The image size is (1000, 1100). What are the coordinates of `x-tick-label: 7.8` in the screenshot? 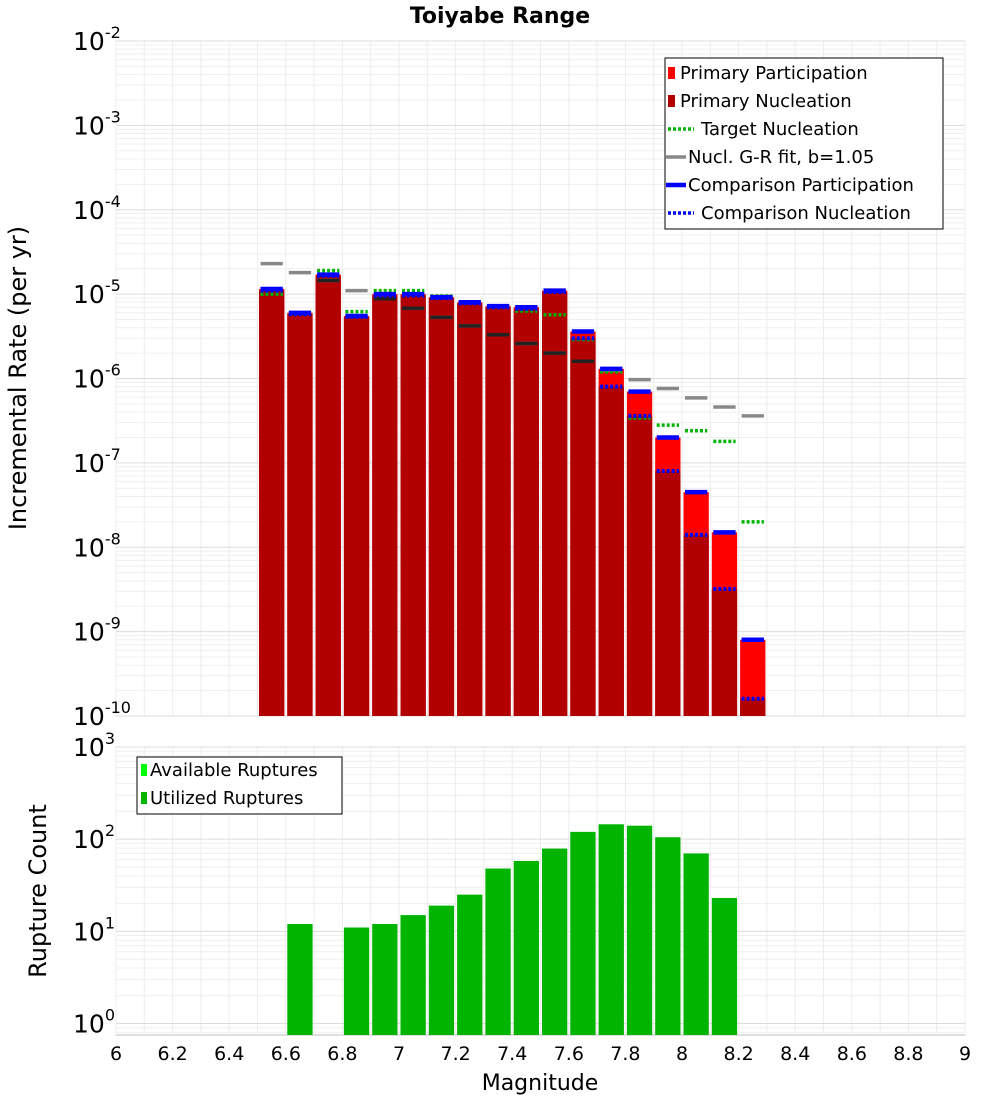 It's located at (625, 1054).